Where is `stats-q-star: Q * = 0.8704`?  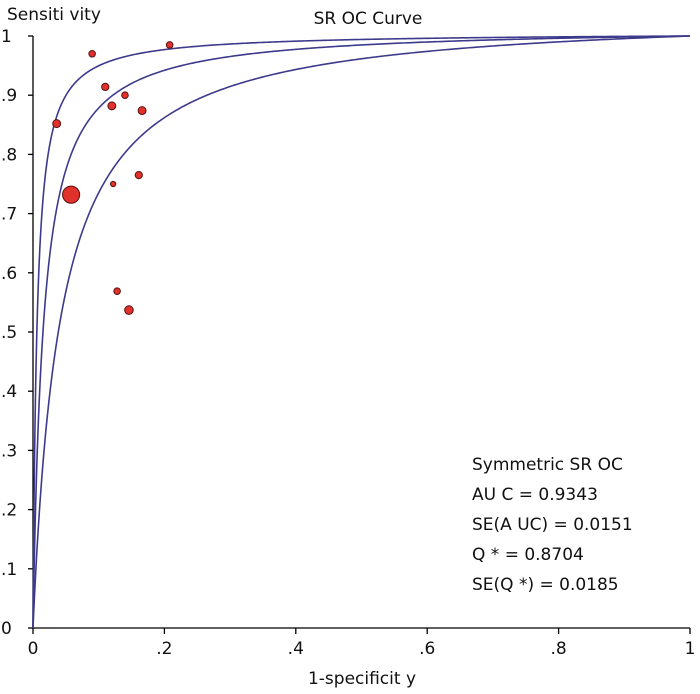
stats-q-star: Q * = 0.8704 is located at coordinates (528, 555).